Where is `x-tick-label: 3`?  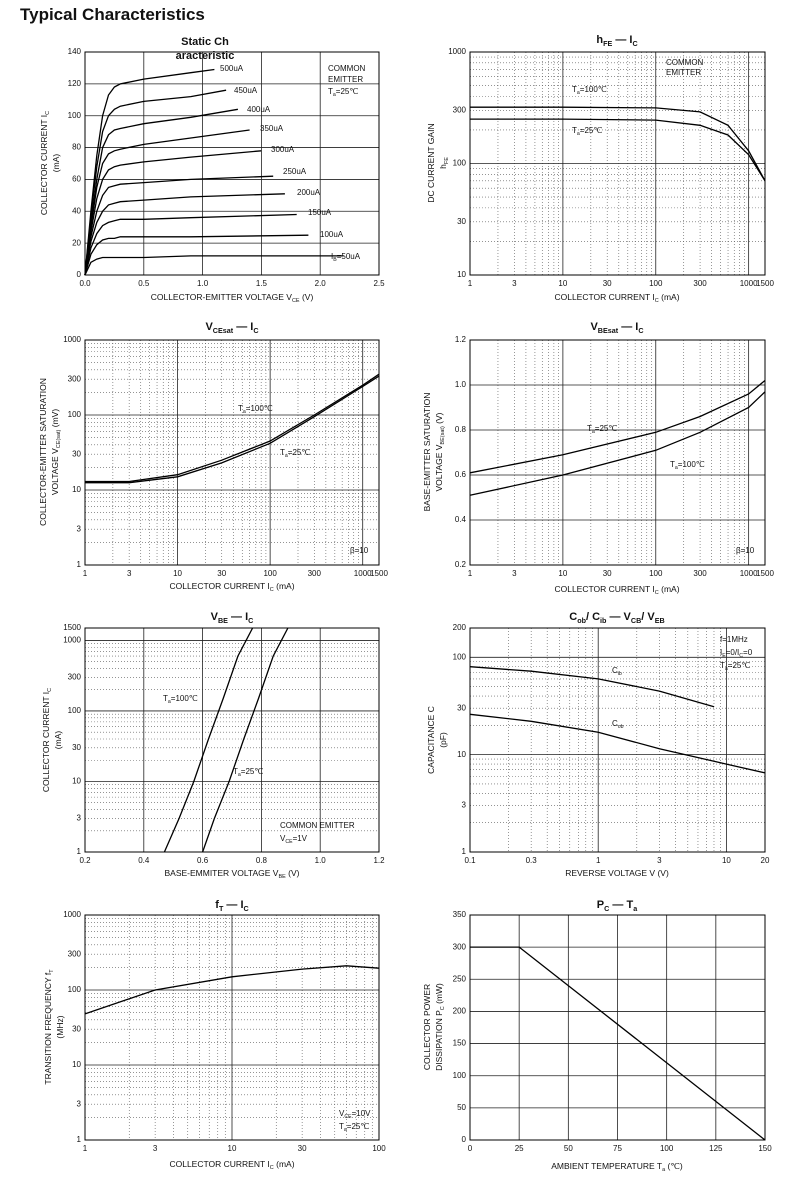
x-tick-label: 3 is located at coordinates (659, 860).